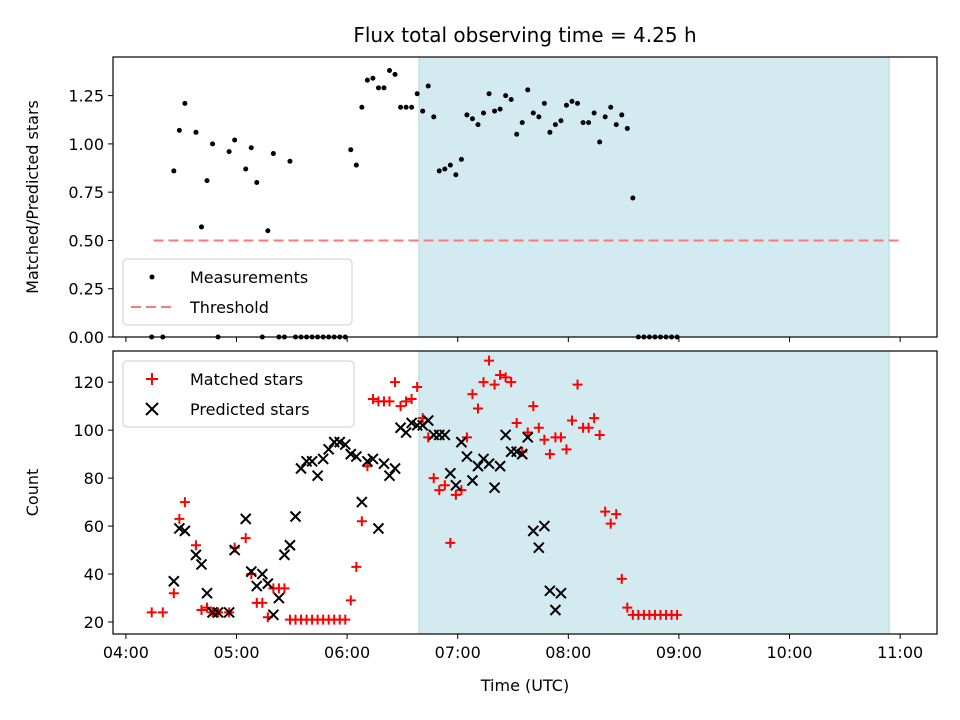 The image size is (960, 720). Describe the element at coordinates (86, 144) in the screenshot. I see `y-tick-label: 1.00` at that location.